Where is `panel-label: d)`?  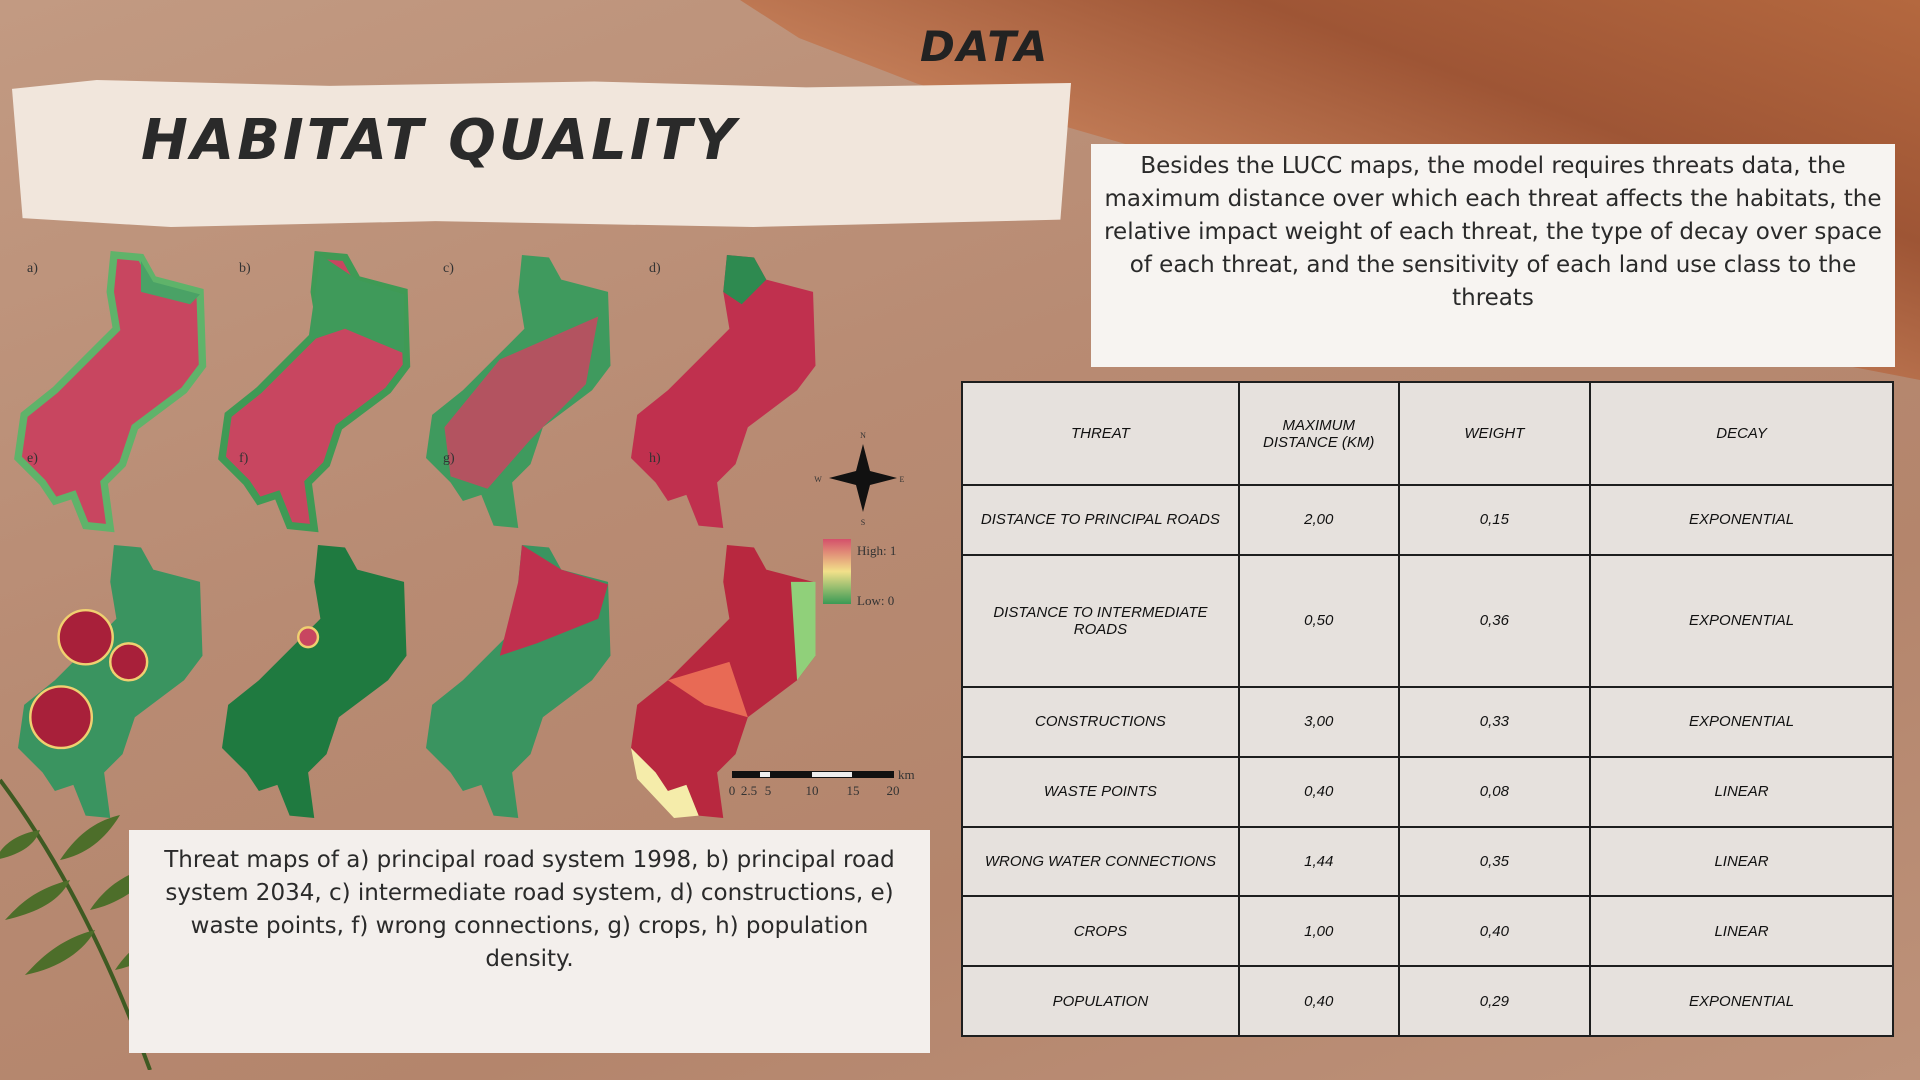 panel-label: d) is located at coordinates (655, 268).